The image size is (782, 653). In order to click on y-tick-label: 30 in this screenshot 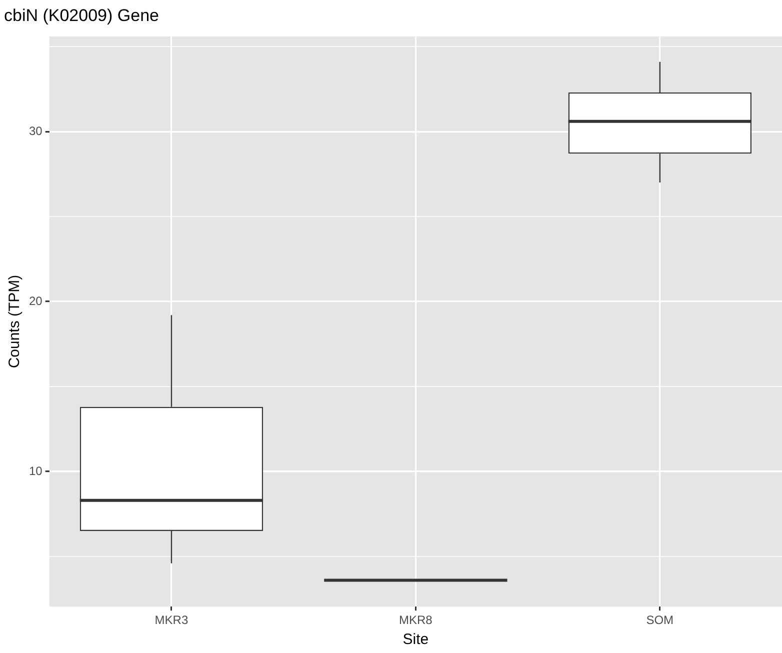, I will do `click(35, 131)`.